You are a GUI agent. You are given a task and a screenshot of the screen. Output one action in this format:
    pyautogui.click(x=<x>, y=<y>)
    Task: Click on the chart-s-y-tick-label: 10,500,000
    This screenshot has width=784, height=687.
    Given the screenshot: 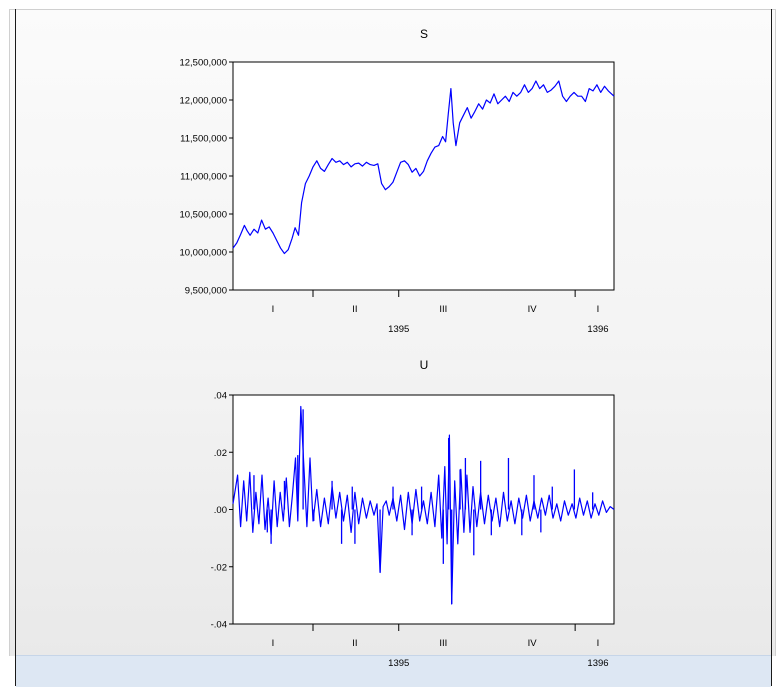 What is the action you would take?
    pyautogui.click(x=203, y=215)
    